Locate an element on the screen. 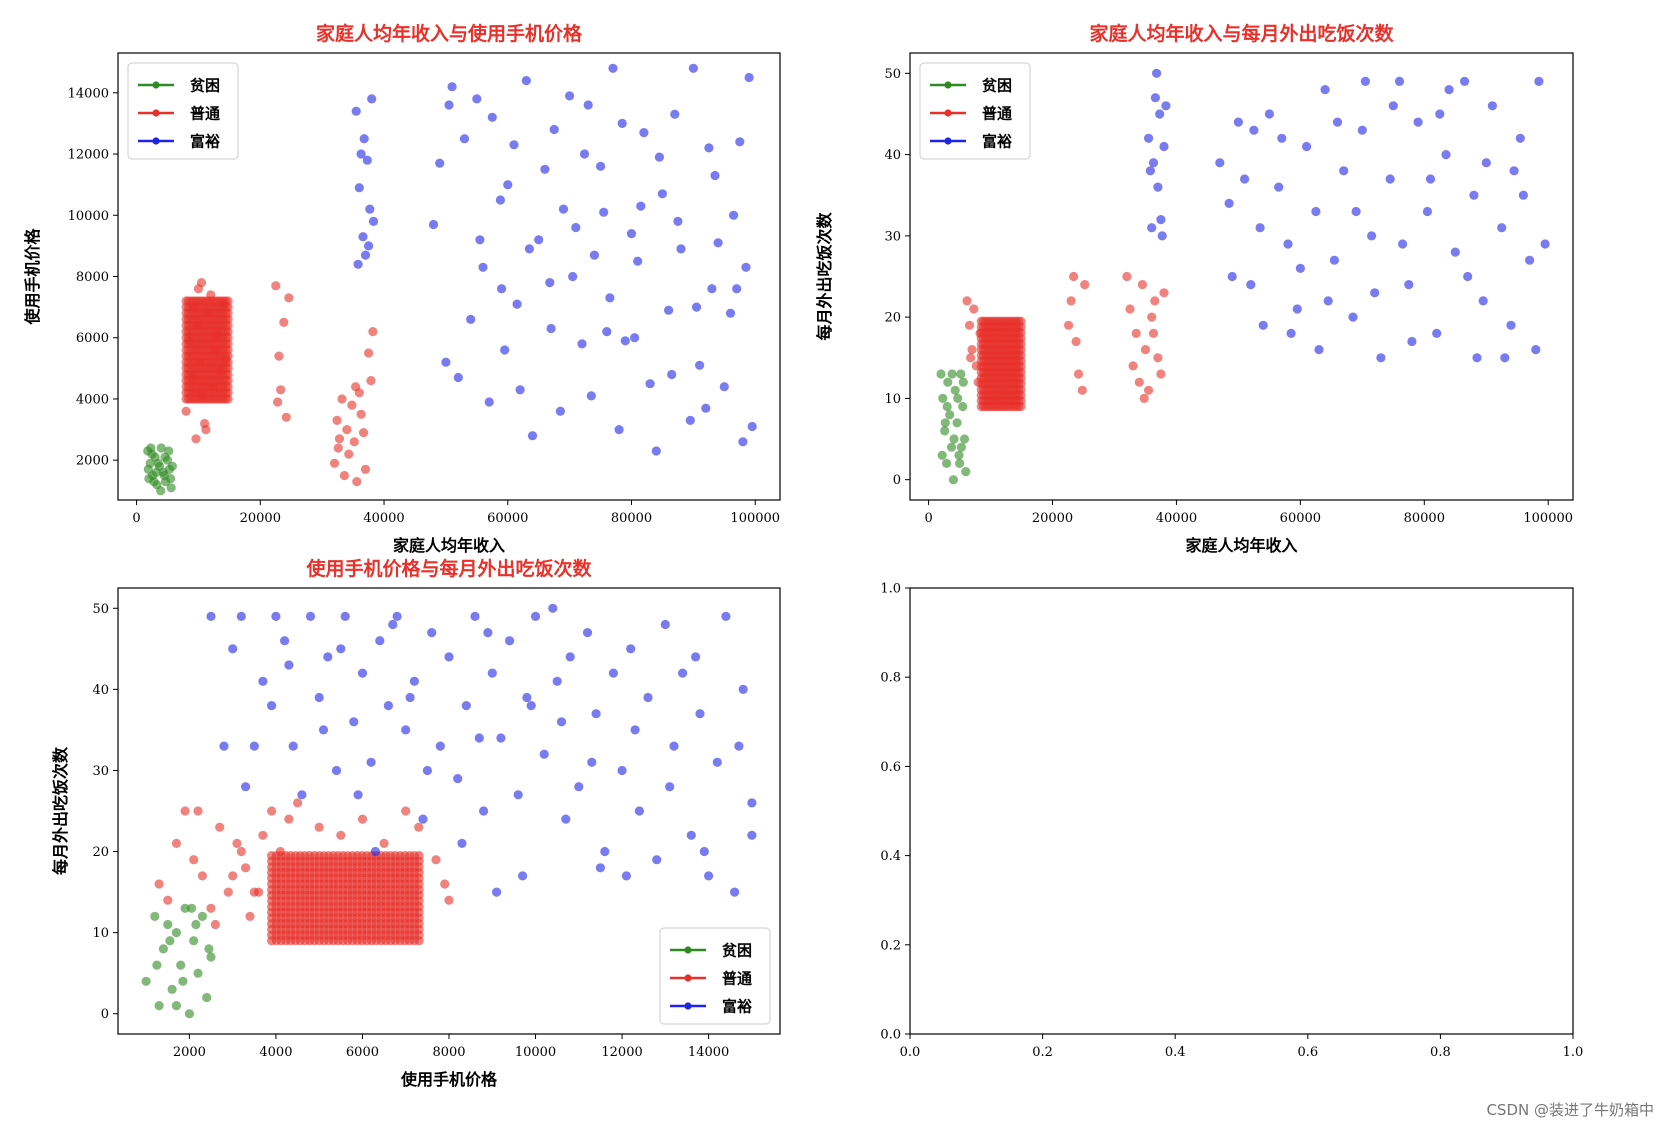 This screenshot has width=1666, height=1136. series-rich is located at coordinates (1347, 215).